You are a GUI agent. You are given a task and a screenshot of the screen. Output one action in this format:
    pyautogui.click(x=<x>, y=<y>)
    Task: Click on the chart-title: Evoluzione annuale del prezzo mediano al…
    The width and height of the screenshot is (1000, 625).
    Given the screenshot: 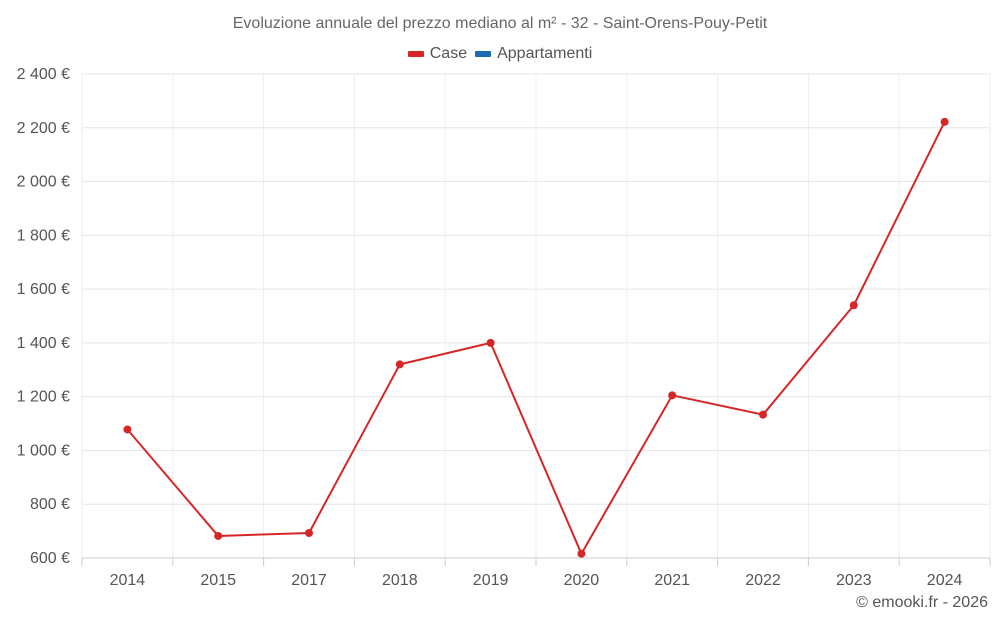 What is the action you would take?
    pyautogui.click(x=500, y=23)
    